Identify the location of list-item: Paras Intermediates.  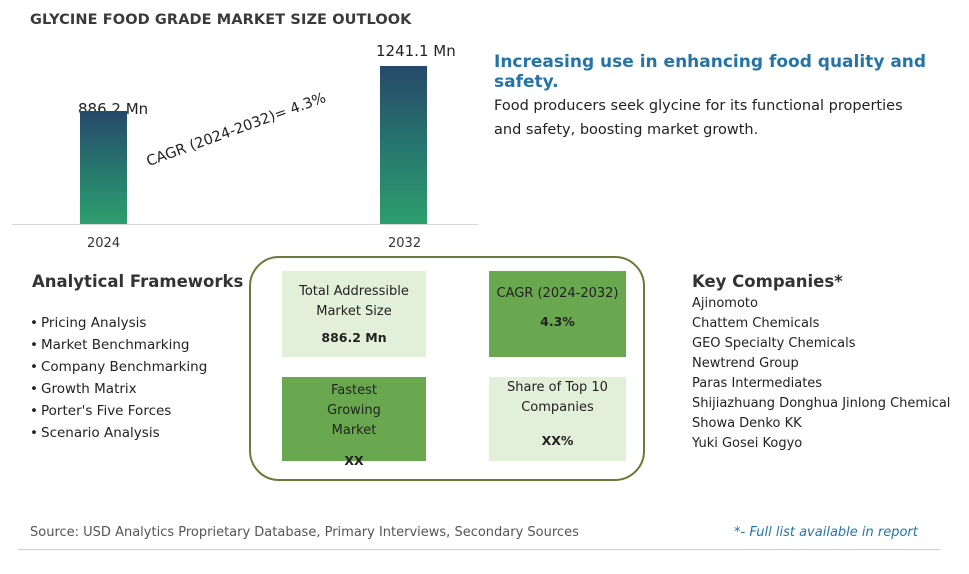
(757, 383).